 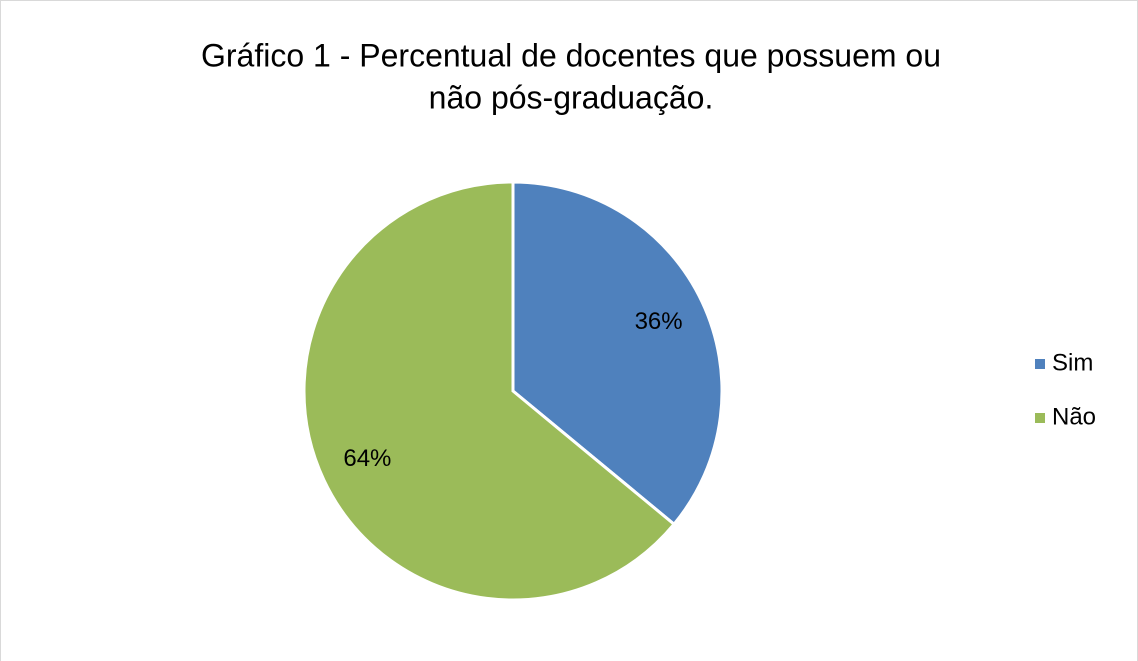 What do you see at coordinates (571, 97) in the screenshot?
I see `chart-title: não pós-graduação.` at bounding box center [571, 97].